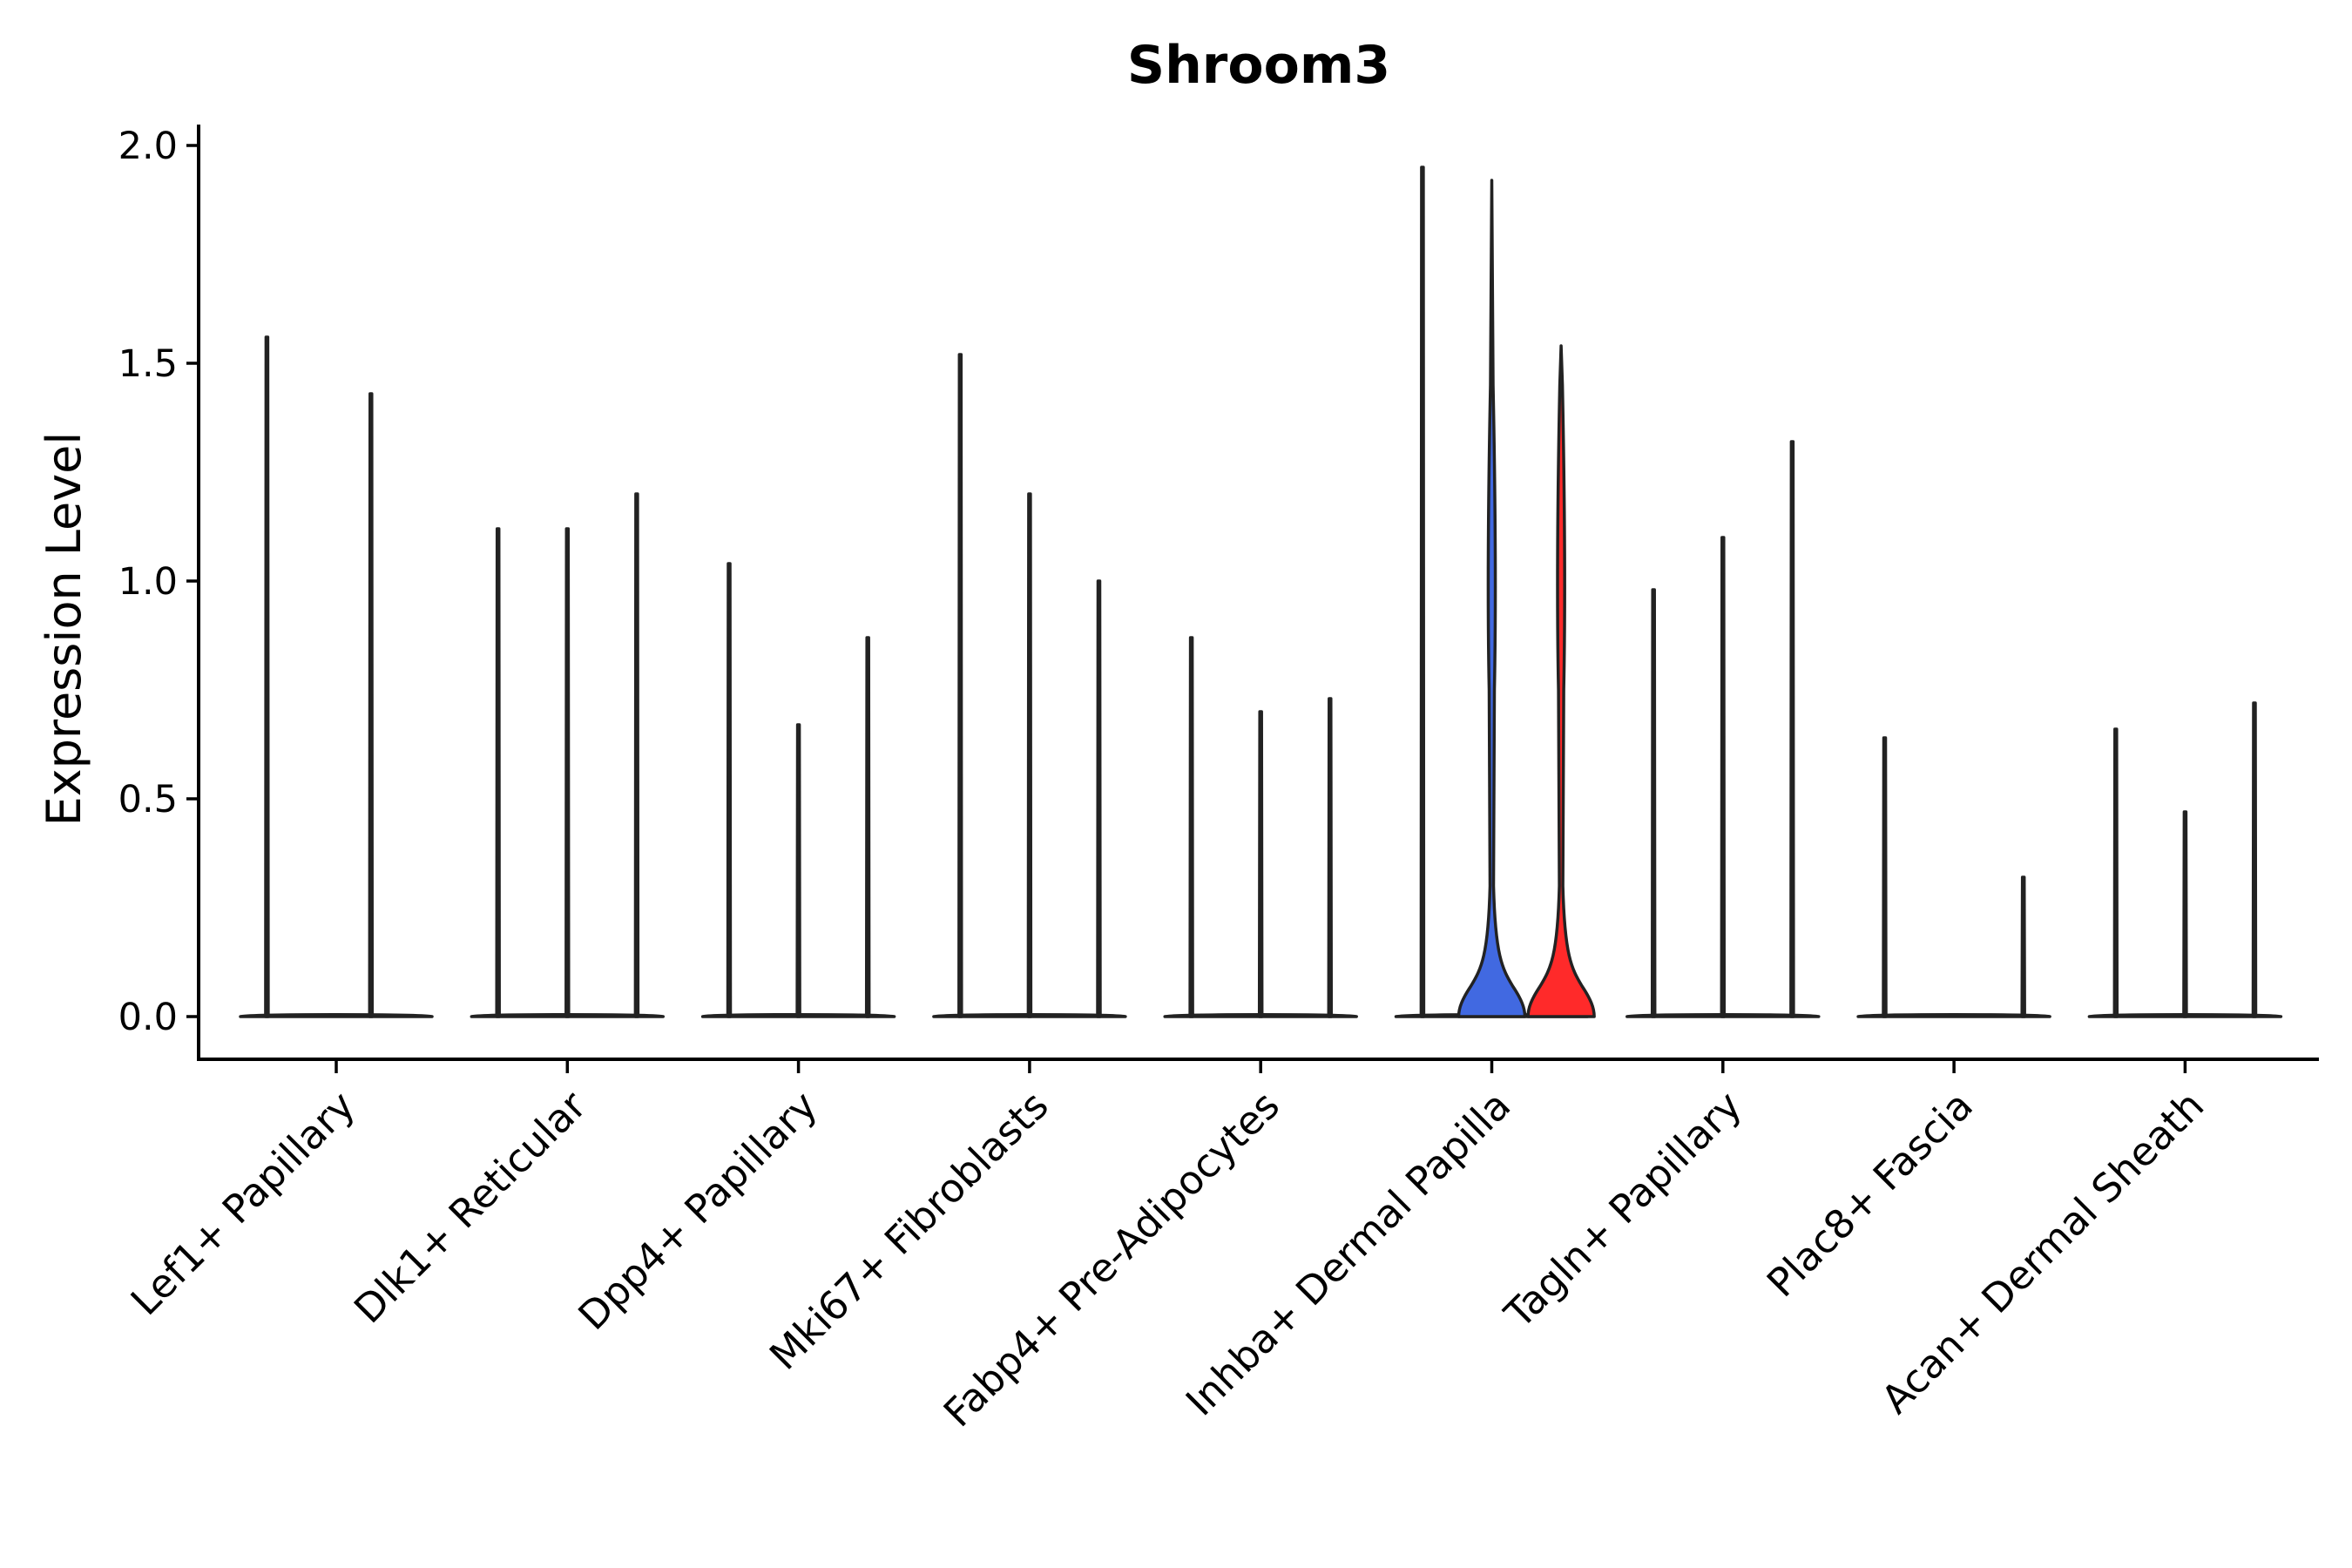  Describe the element at coordinates (1870, 1194) in the screenshot. I see `x-tick-label: Plac8+ Fascia` at that location.